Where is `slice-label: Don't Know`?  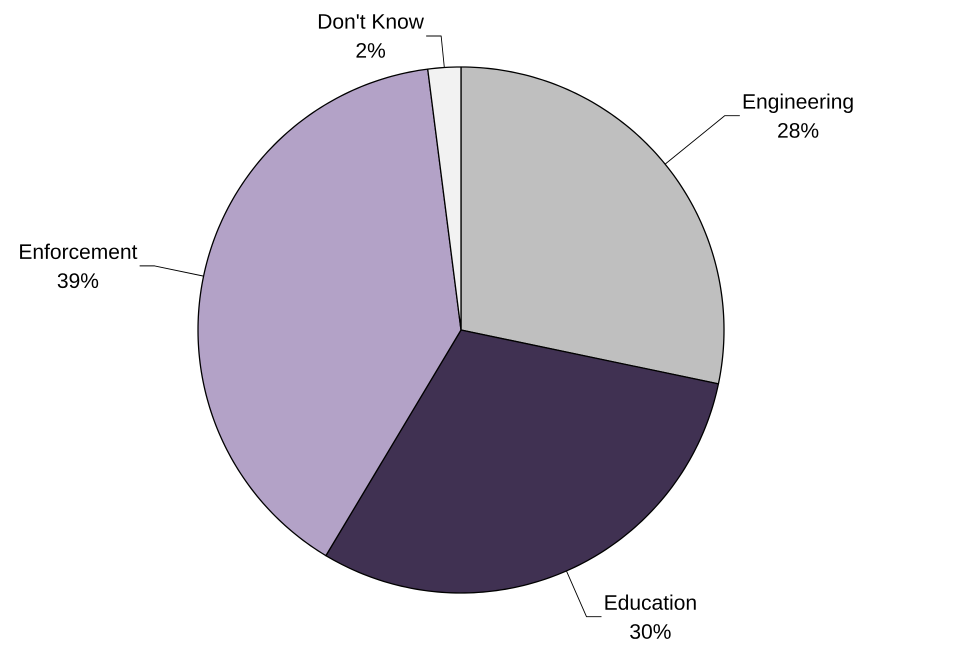 slice-label: Don't Know is located at coordinates (371, 21).